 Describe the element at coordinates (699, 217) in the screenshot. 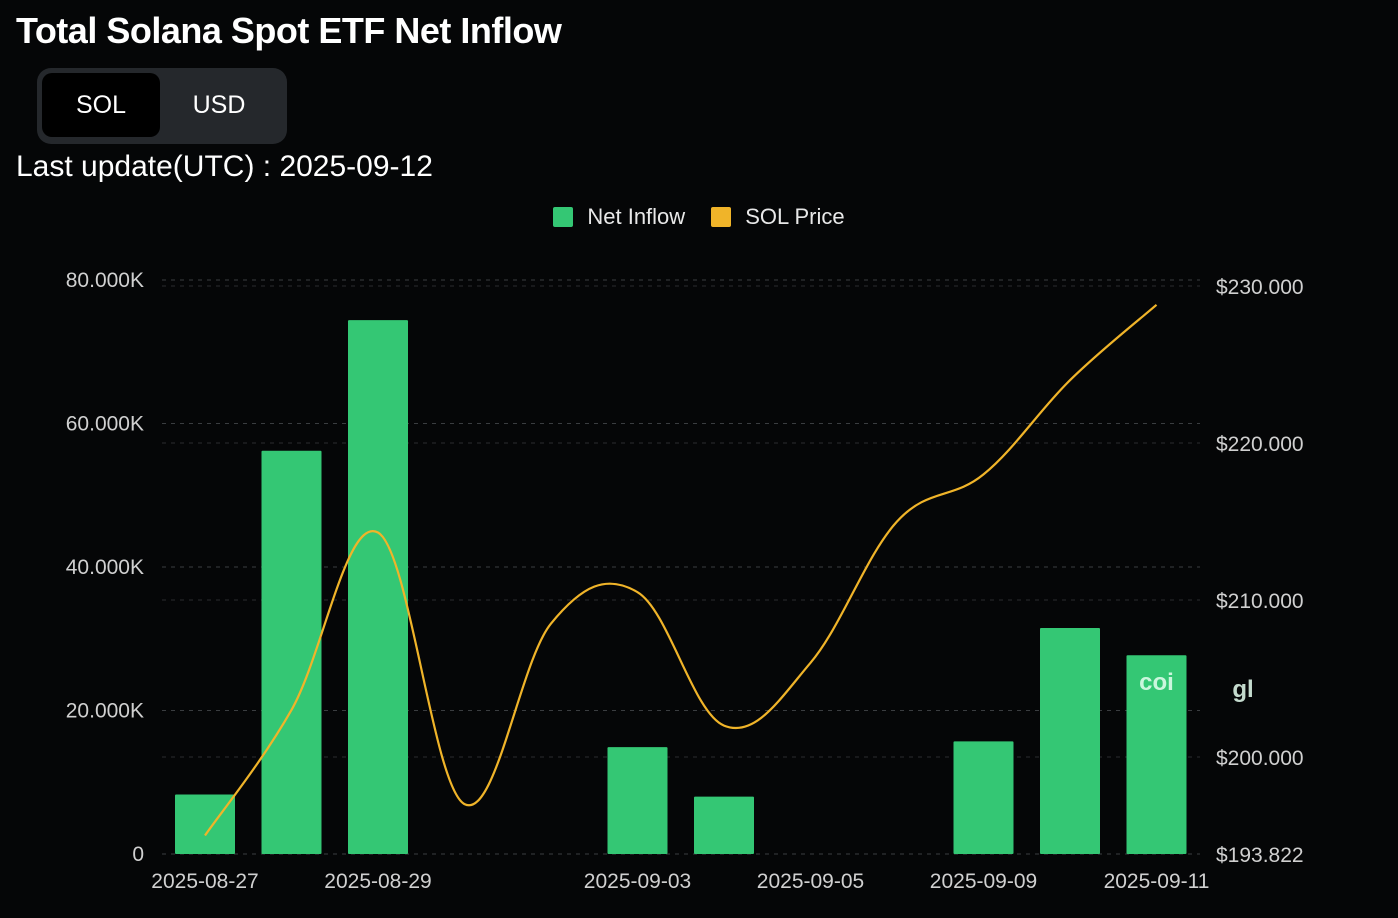

I see `chart-legend: Net Inflow SOL Price` at that location.